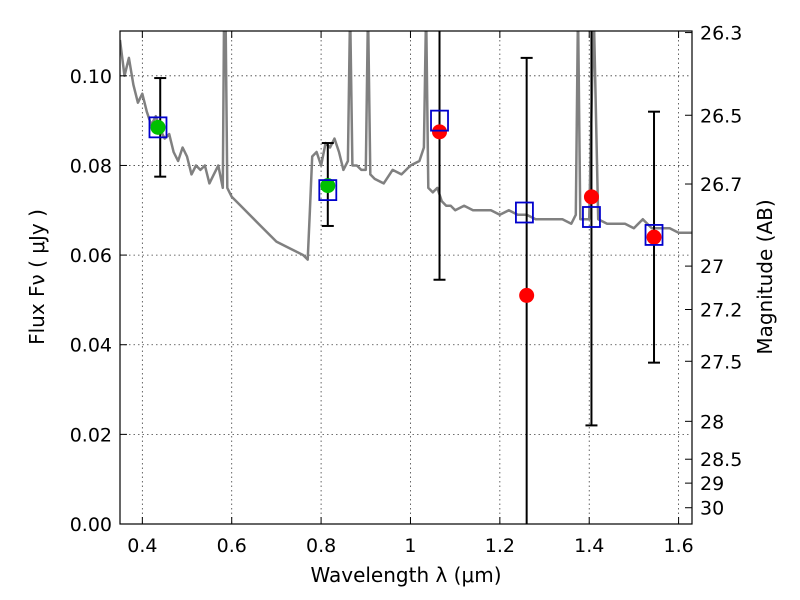 This screenshot has height=600, width=800. I want to click on x-tick-label: 1, so click(410, 546).